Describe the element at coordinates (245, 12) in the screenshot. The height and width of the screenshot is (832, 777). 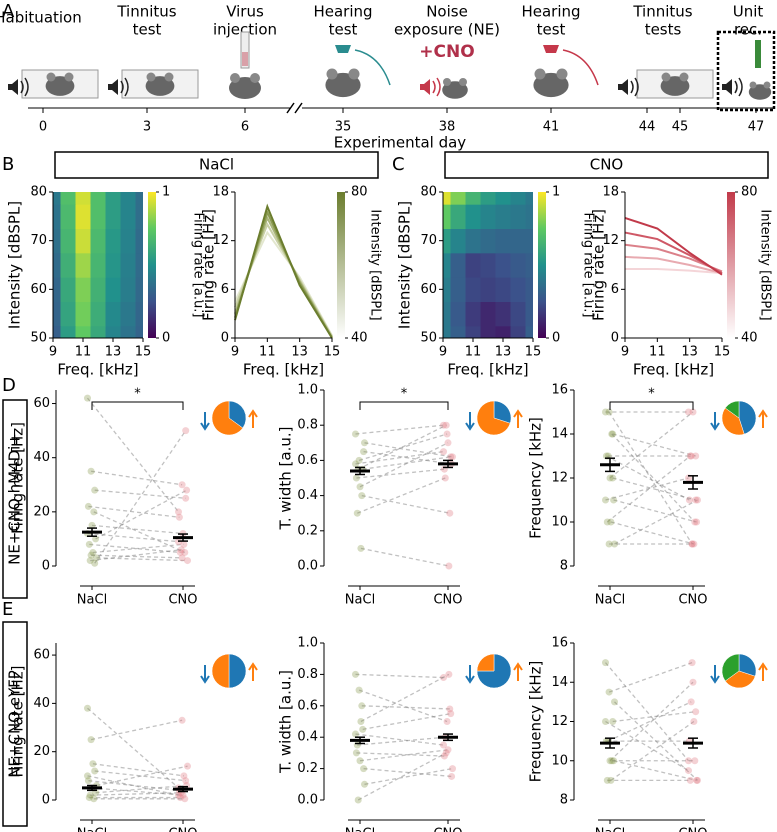
I see `stage-label: Virus` at that location.